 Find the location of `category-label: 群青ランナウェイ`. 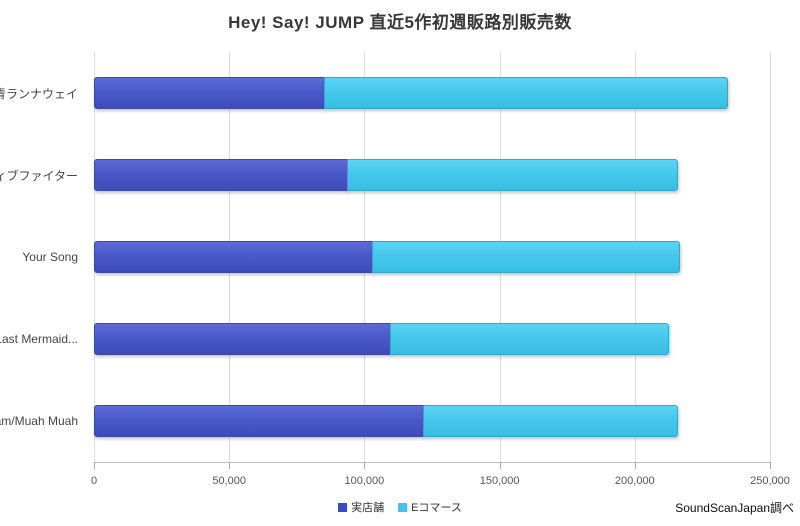

category-label: 群青ランナウェイ is located at coordinates (39, 93).